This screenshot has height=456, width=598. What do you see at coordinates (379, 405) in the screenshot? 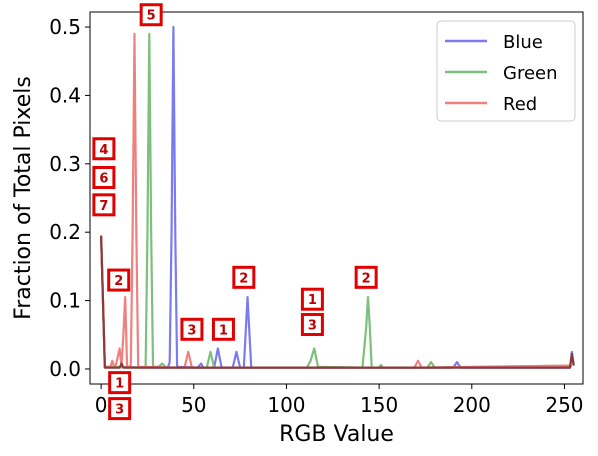
I see `x-tick-label: 150` at bounding box center [379, 405].